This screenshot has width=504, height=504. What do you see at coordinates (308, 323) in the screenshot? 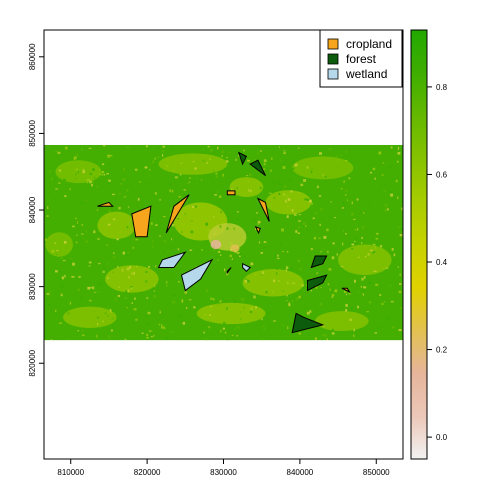
I see `polygon-forest` at bounding box center [308, 323].